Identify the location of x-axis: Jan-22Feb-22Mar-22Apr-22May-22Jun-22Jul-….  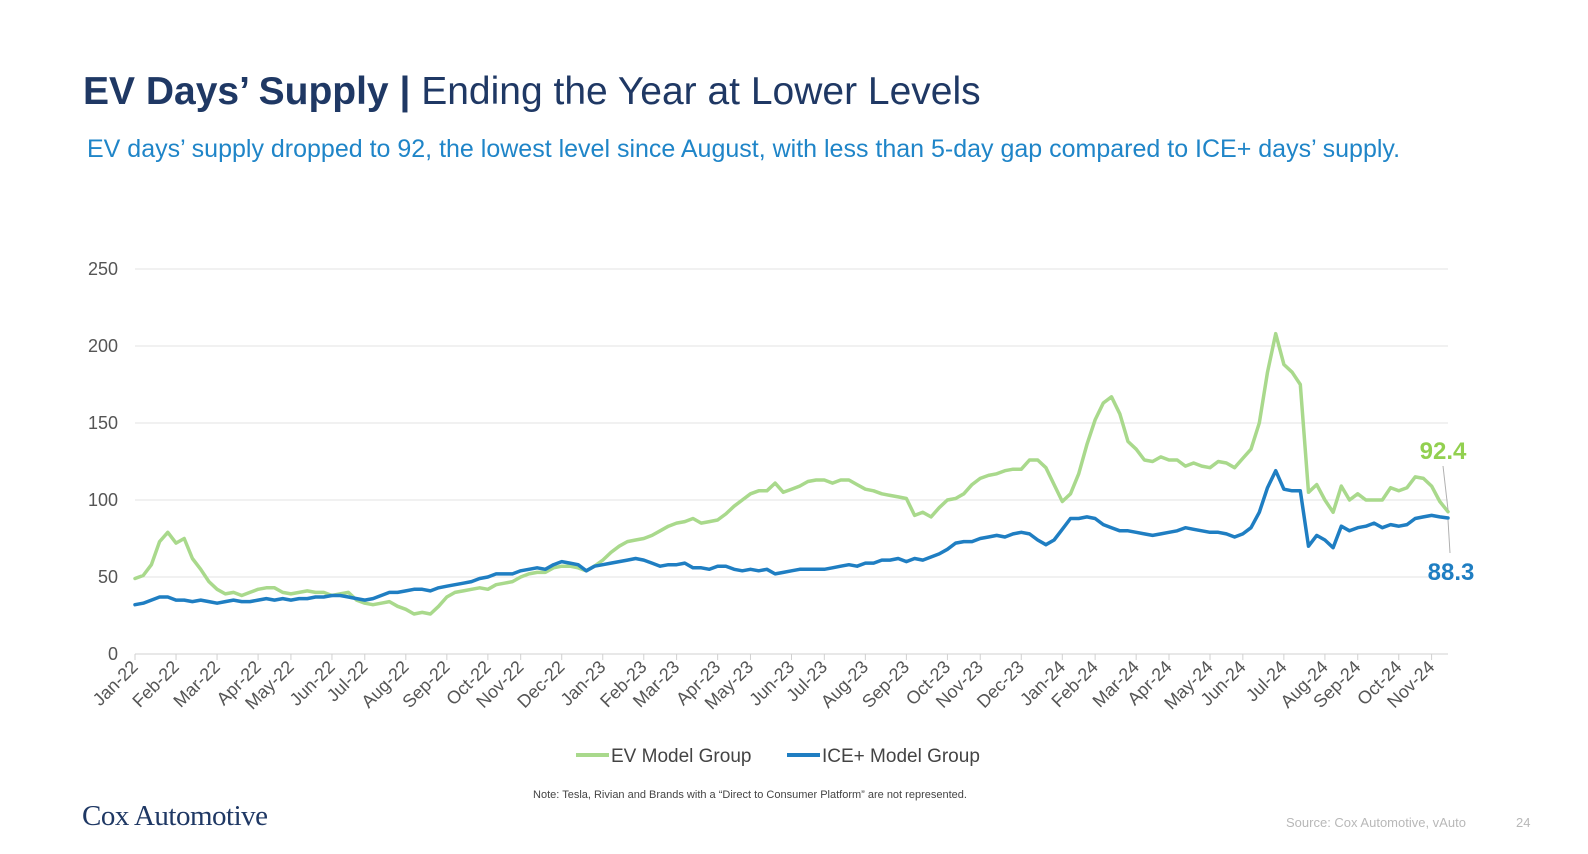
(768, 683).